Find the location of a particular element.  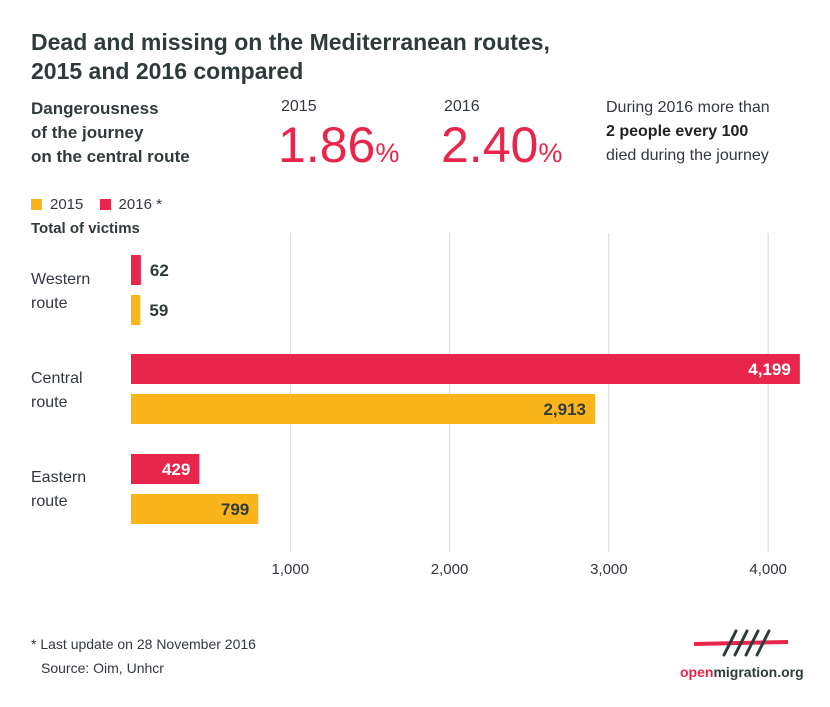

data-label-western-2015: 59 is located at coordinates (158, 310).